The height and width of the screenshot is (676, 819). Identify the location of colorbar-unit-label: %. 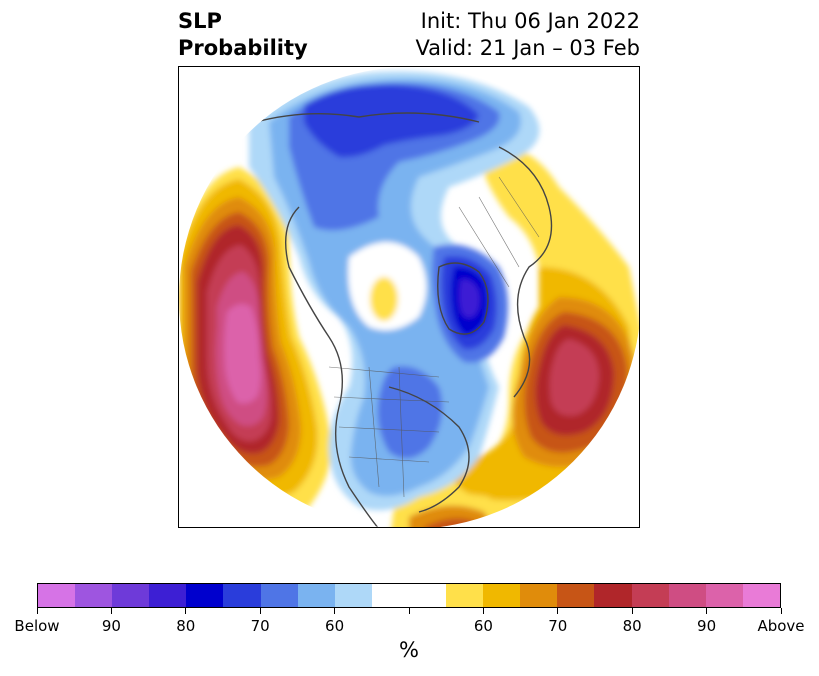
(409, 650).